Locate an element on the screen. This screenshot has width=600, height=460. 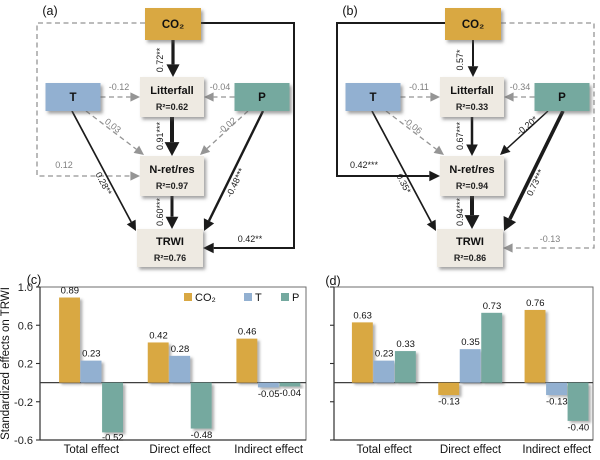
bar-value-label: 0.73 is located at coordinates (492, 306).